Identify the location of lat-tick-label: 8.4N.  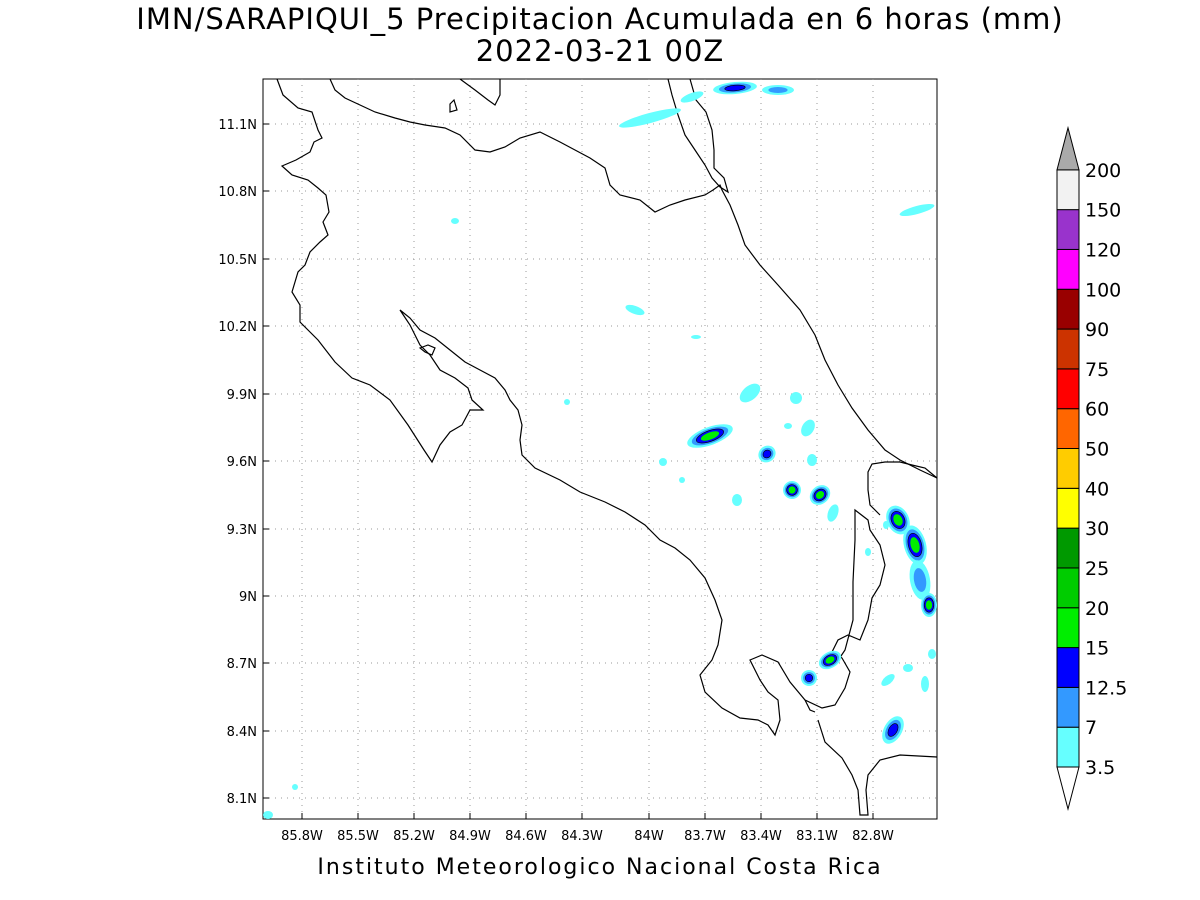
(242, 732).